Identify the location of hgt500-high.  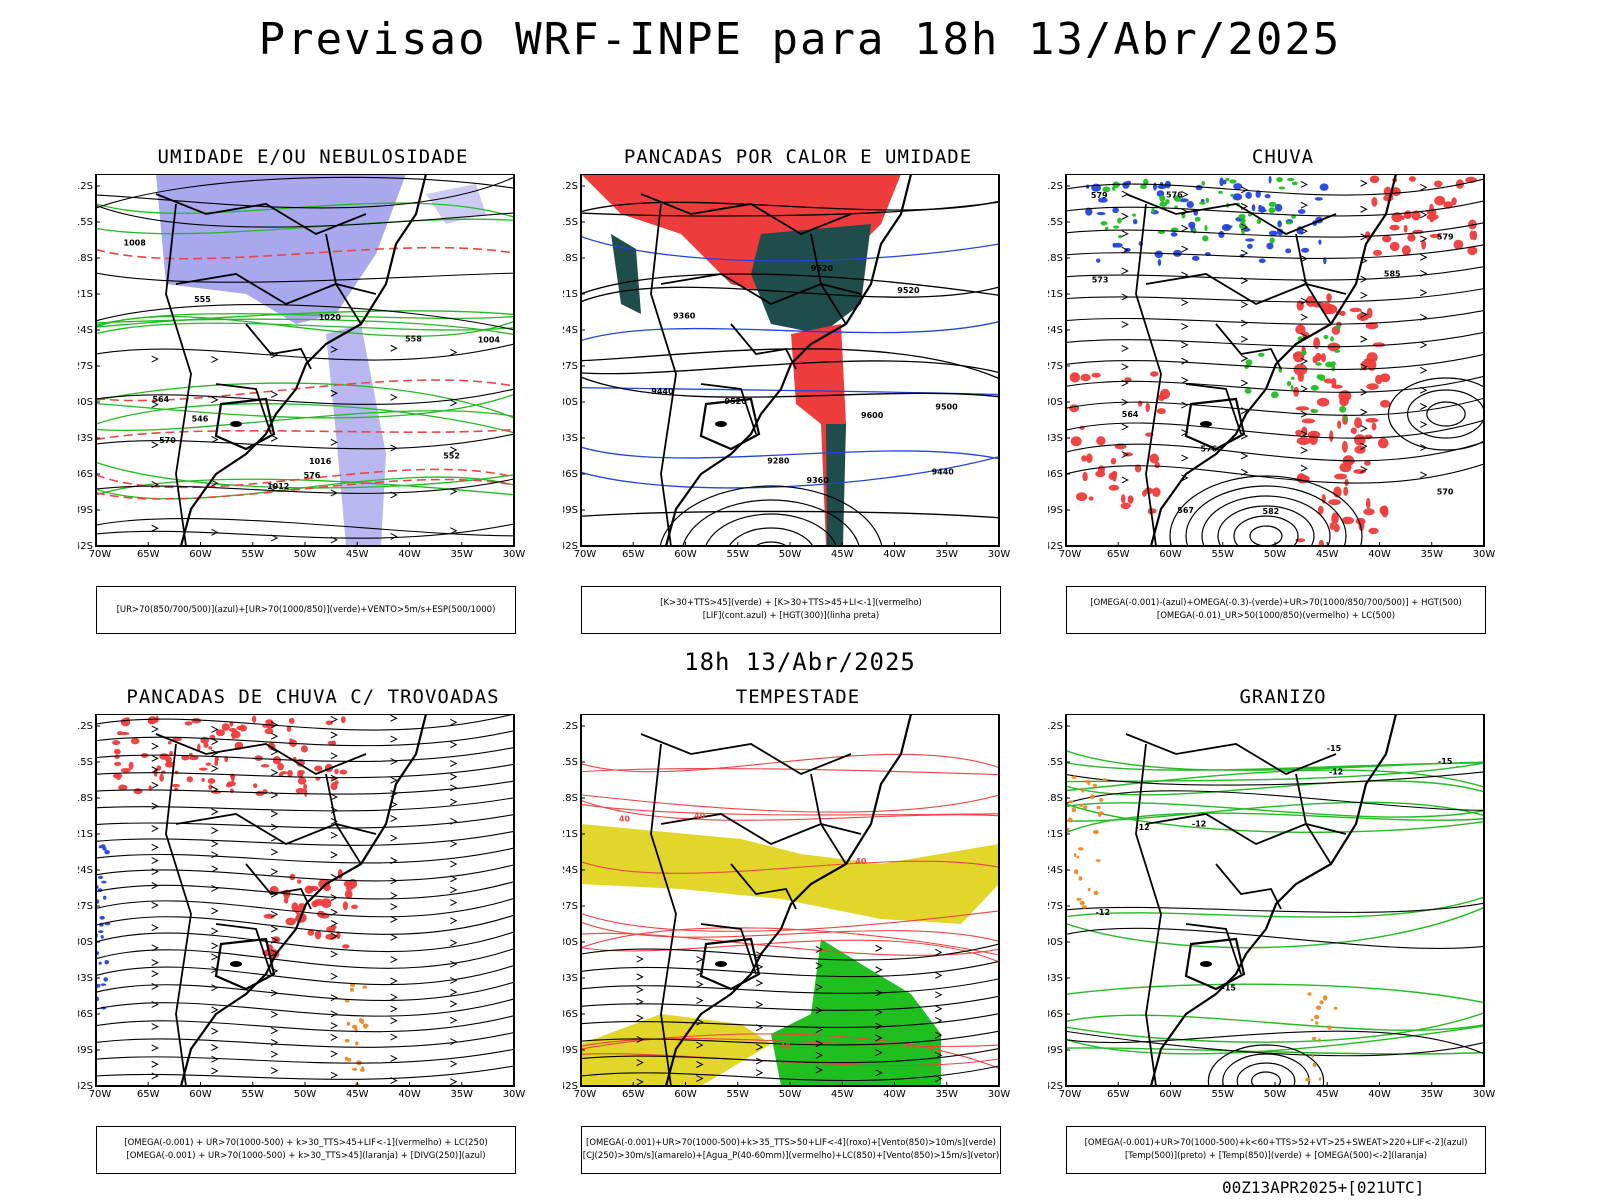
(1435, 414).